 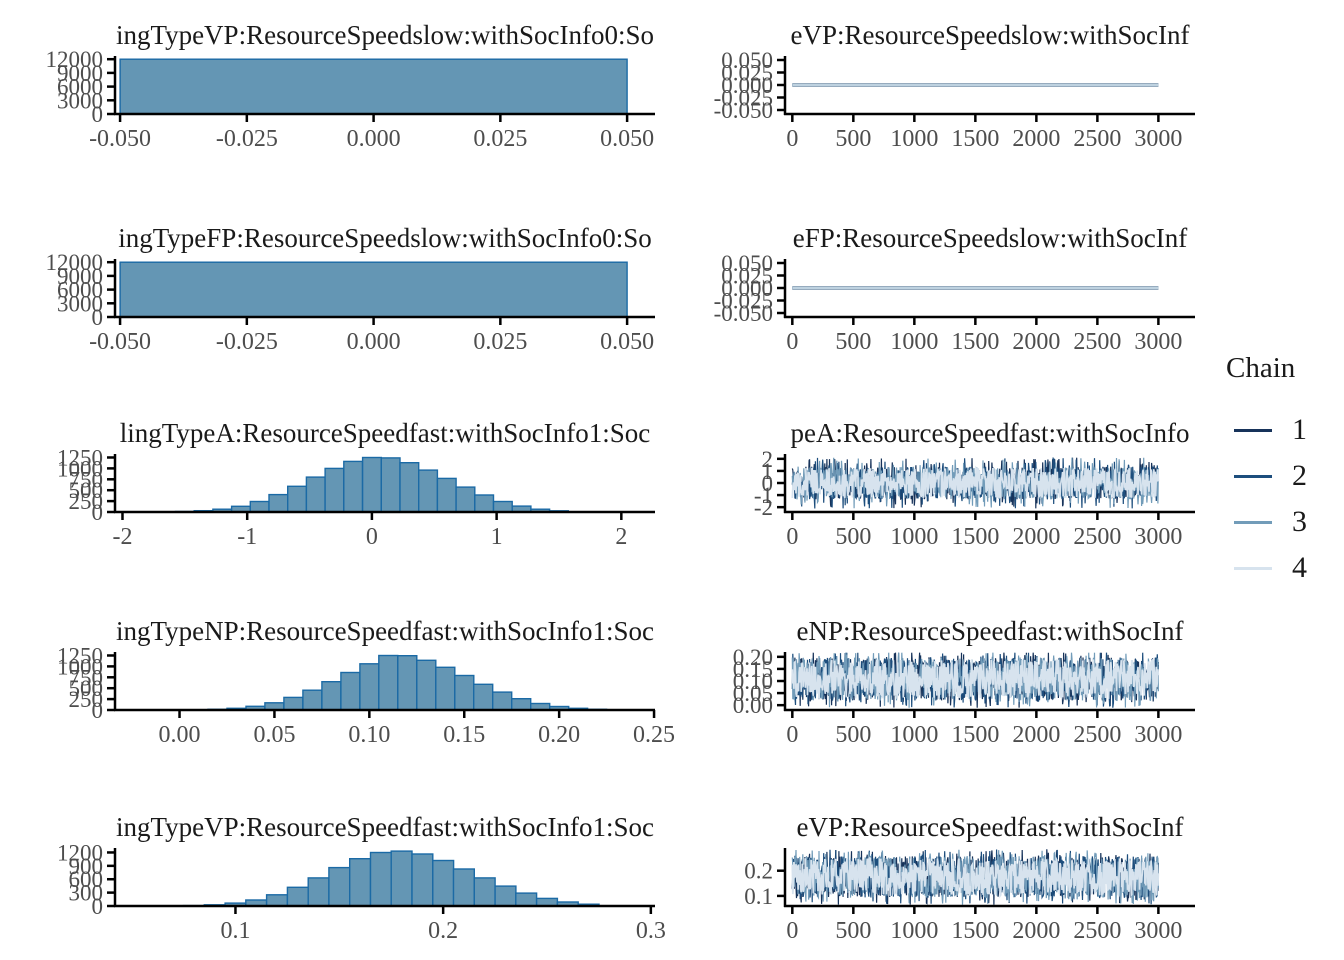 What do you see at coordinates (990, 35) in the screenshot?
I see `trace-title-row1: eVP:ResourceSpeedslow:withSocInf` at bounding box center [990, 35].